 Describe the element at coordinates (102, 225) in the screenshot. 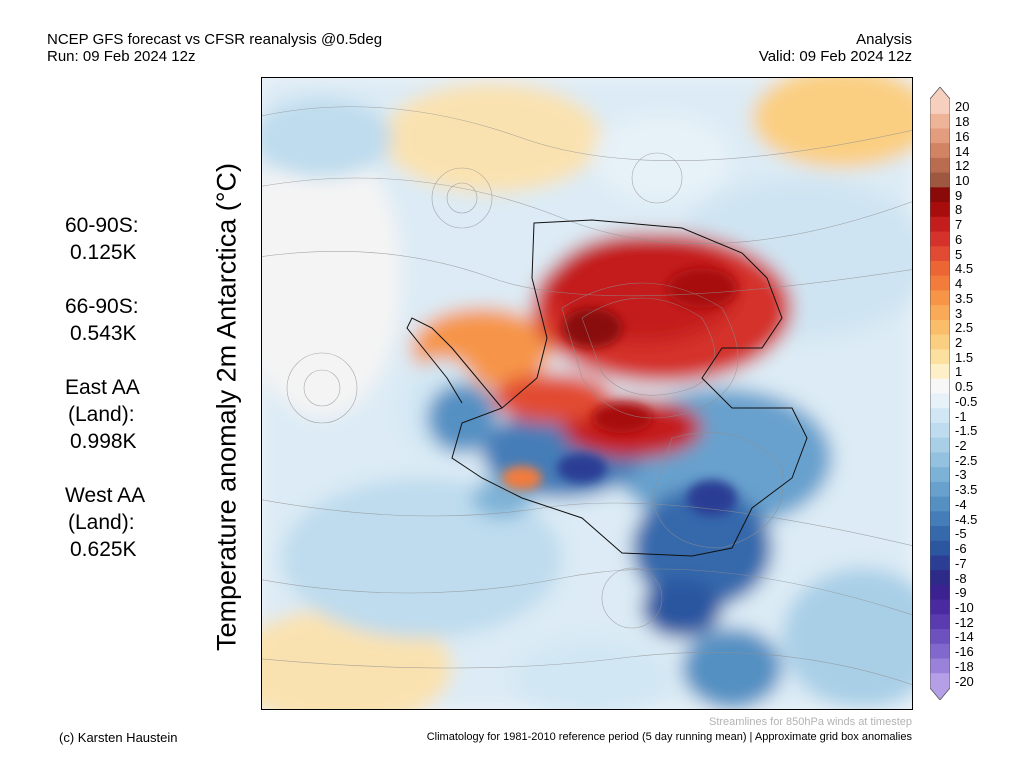

I see `stat-label: 60-90S:` at that location.